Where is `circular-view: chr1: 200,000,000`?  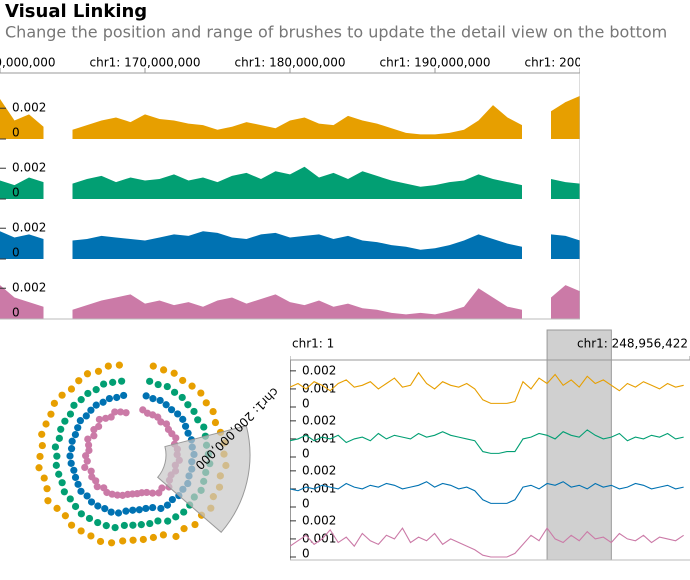 circular-view: chr1: 200,000,000 is located at coordinates (158, 454).